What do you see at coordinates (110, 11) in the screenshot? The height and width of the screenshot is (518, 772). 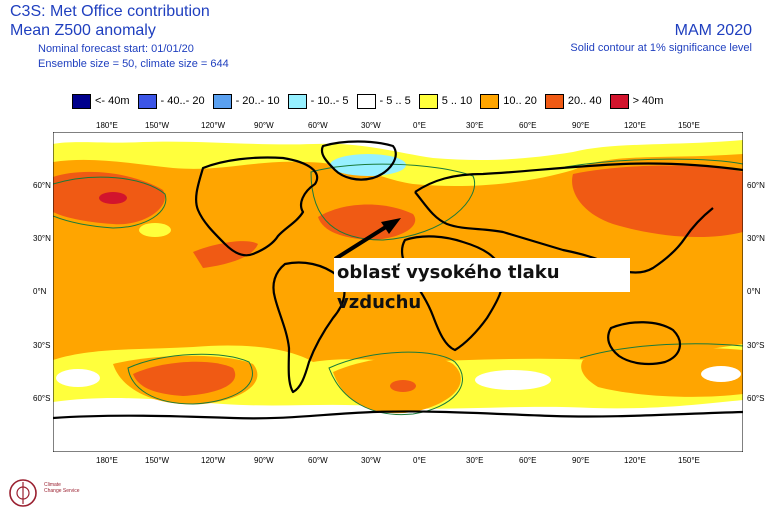 I see `chart-title: C3S: Met Office contribution` at bounding box center [110, 11].